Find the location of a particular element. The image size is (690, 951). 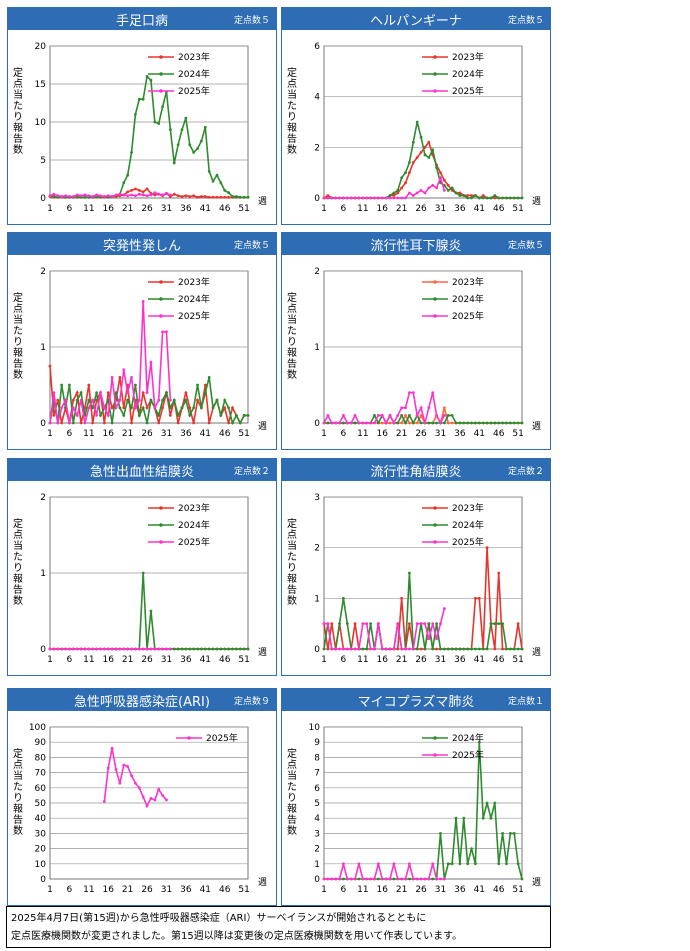

legend-label: 2023年 is located at coordinates (194, 508).